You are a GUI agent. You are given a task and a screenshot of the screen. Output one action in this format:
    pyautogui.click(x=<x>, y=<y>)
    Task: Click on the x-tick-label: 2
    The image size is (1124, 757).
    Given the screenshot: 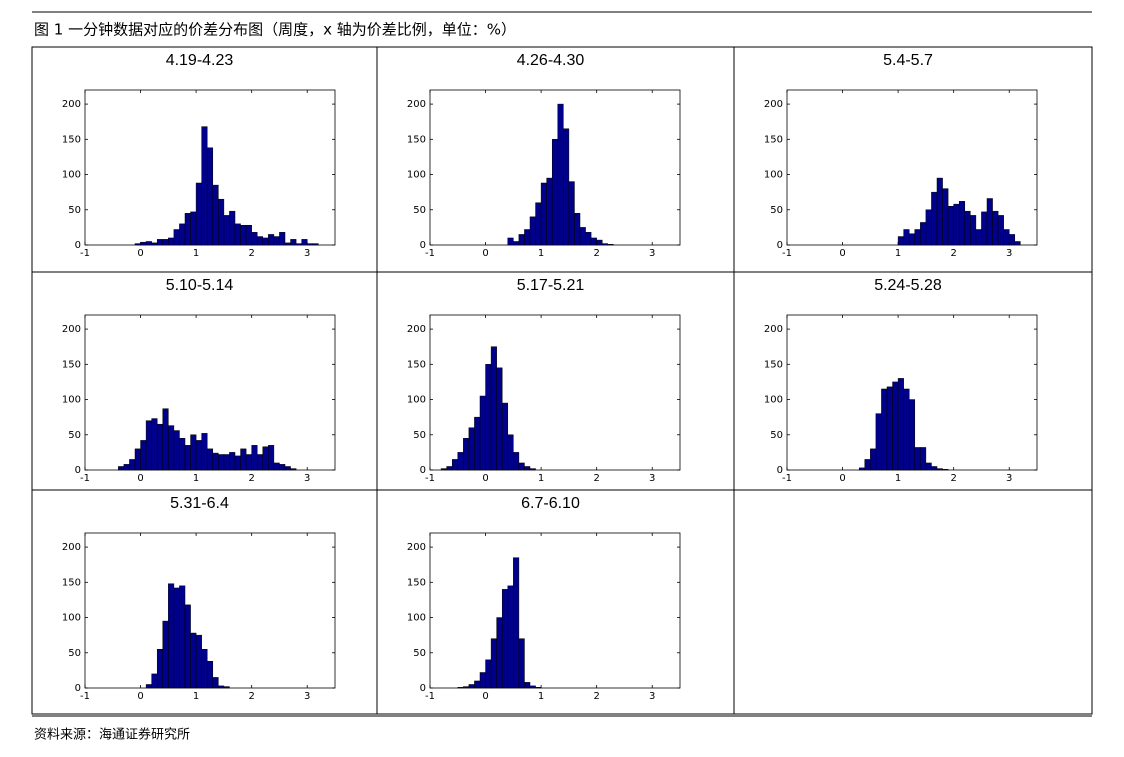 What is the action you would take?
    pyautogui.click(x=953, y=253)
    